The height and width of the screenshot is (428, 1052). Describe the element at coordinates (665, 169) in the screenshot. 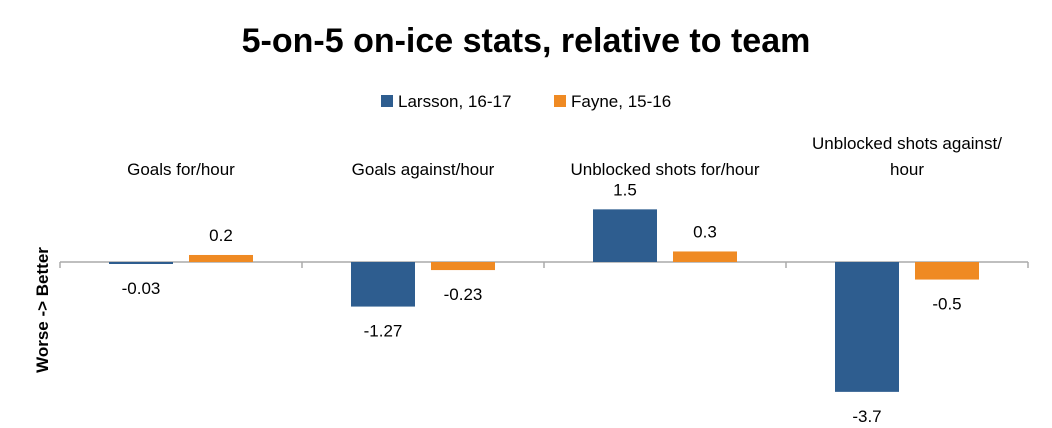

I see `category-label: Unblocked shots for/hour` at that location.